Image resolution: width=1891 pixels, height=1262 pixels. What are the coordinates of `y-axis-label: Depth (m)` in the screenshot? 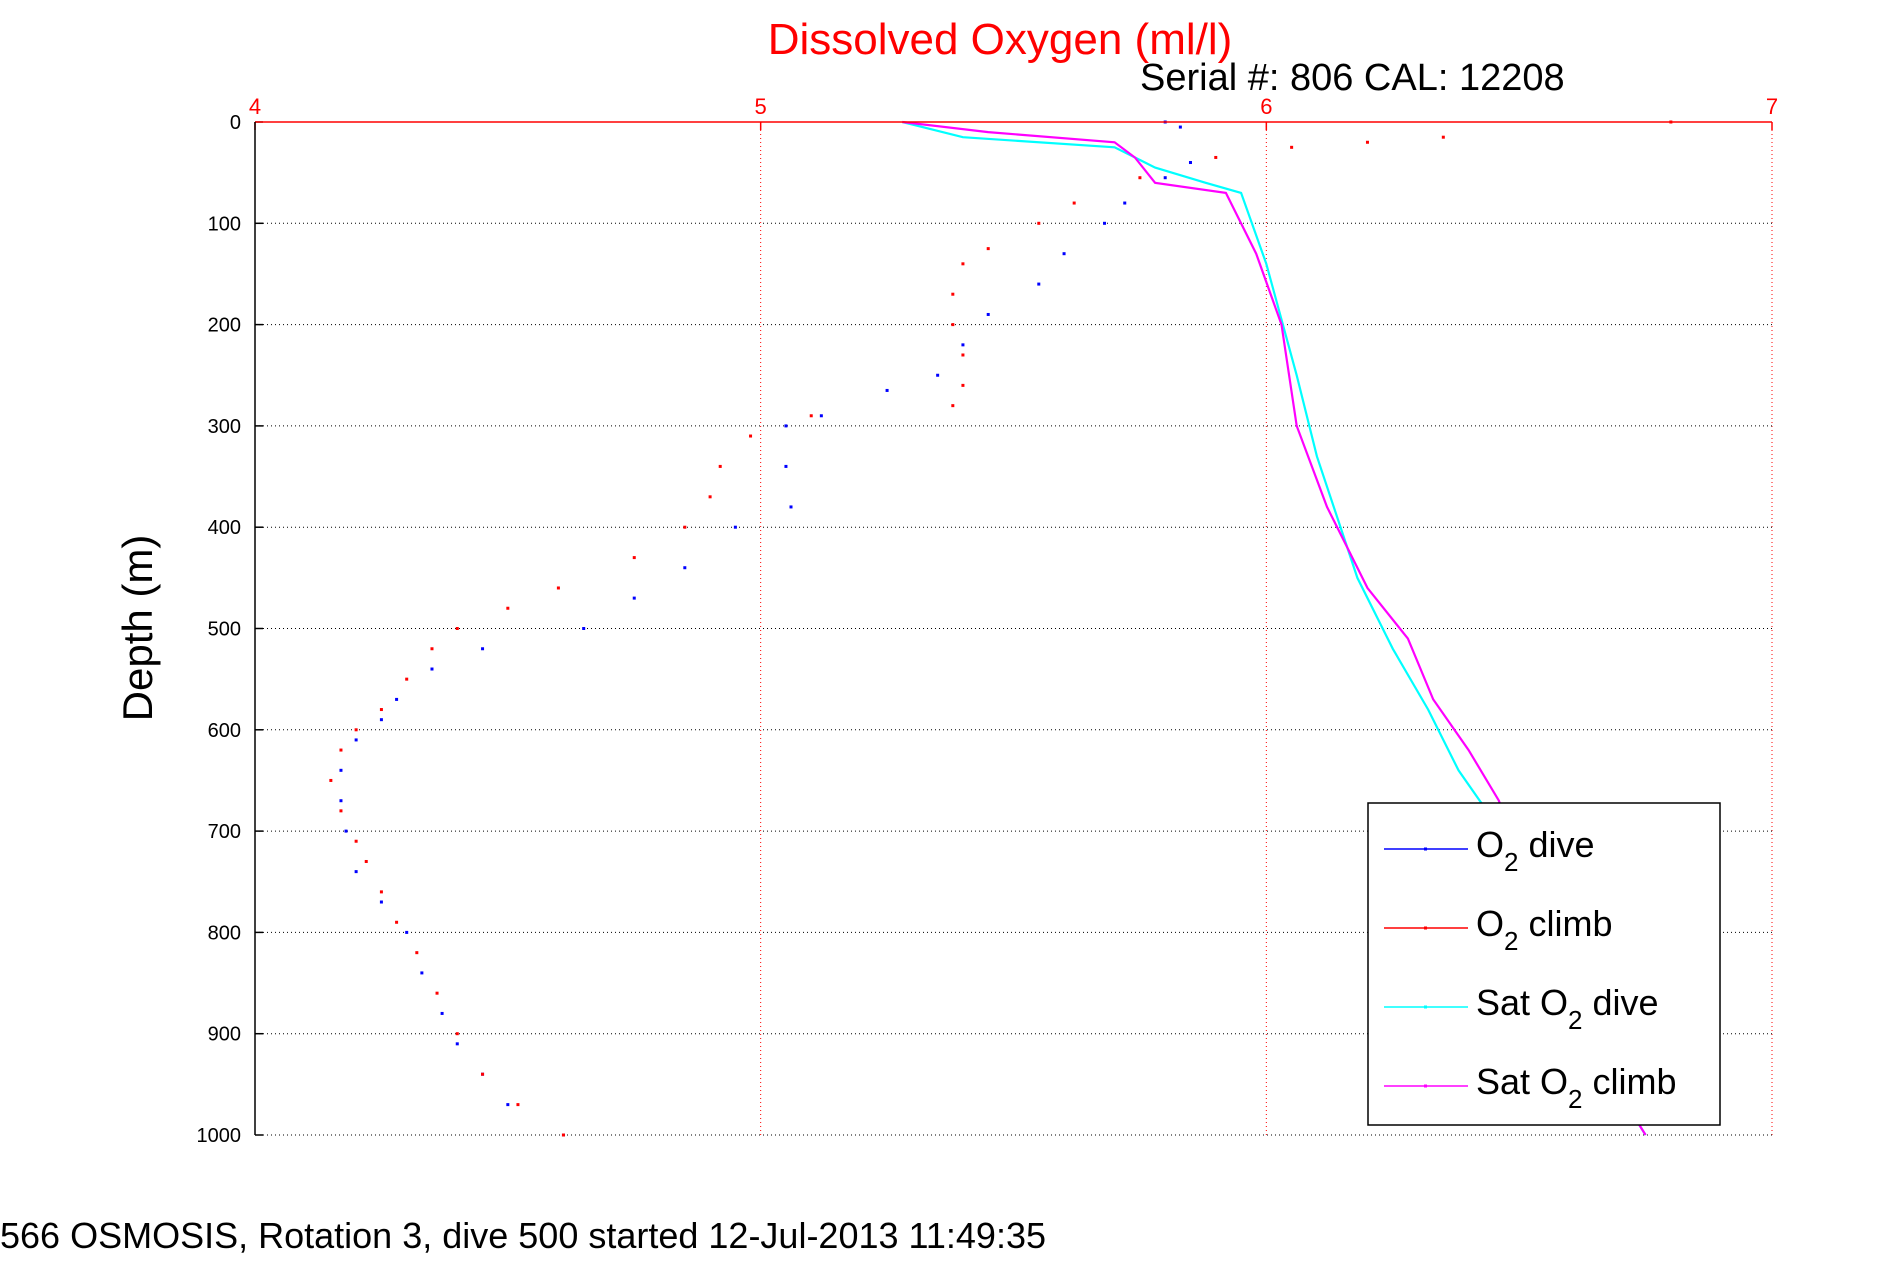 It's located at (137, 628).